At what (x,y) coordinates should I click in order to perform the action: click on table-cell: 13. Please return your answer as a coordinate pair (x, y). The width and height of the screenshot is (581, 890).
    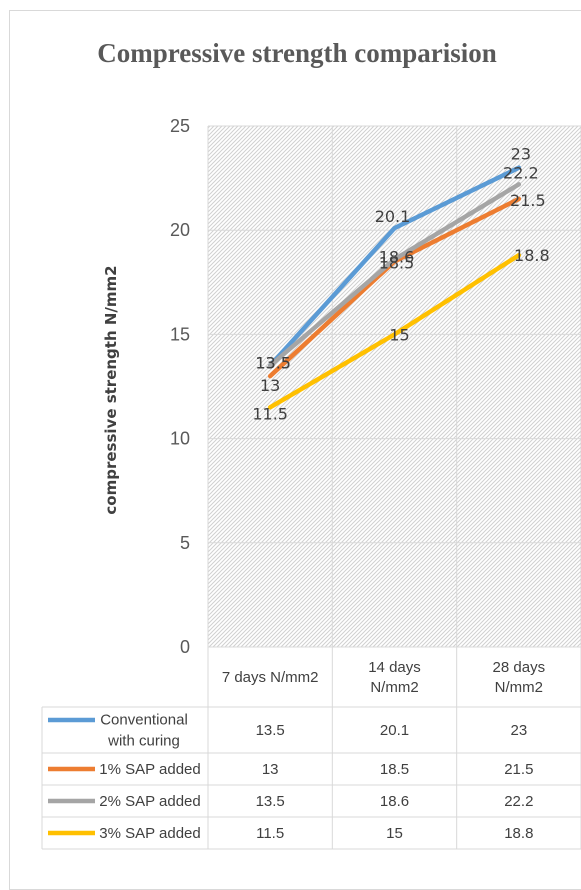
    Looking at the image, I should click on (270, 769).